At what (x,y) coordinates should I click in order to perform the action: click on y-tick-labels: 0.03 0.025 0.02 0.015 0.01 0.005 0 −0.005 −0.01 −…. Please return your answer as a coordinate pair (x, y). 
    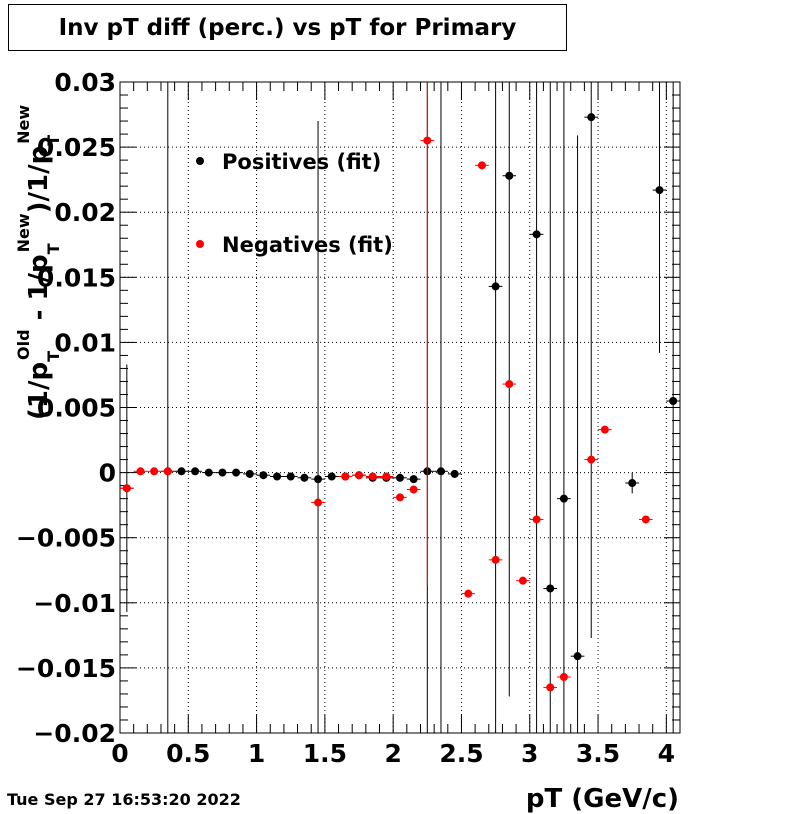
    Looking at the image, I should click on (66, 408).